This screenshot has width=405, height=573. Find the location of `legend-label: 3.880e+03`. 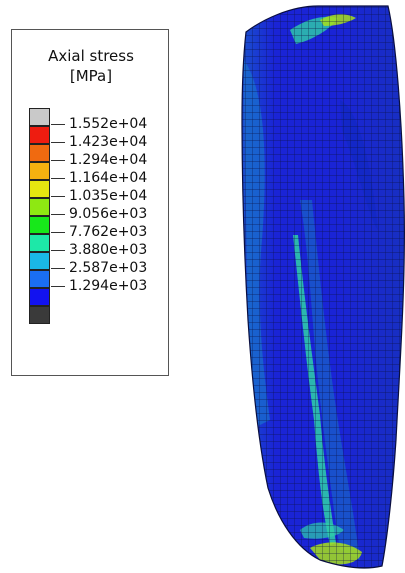

legend-label: 3.880e+03 is located at coordinates (108, 250).